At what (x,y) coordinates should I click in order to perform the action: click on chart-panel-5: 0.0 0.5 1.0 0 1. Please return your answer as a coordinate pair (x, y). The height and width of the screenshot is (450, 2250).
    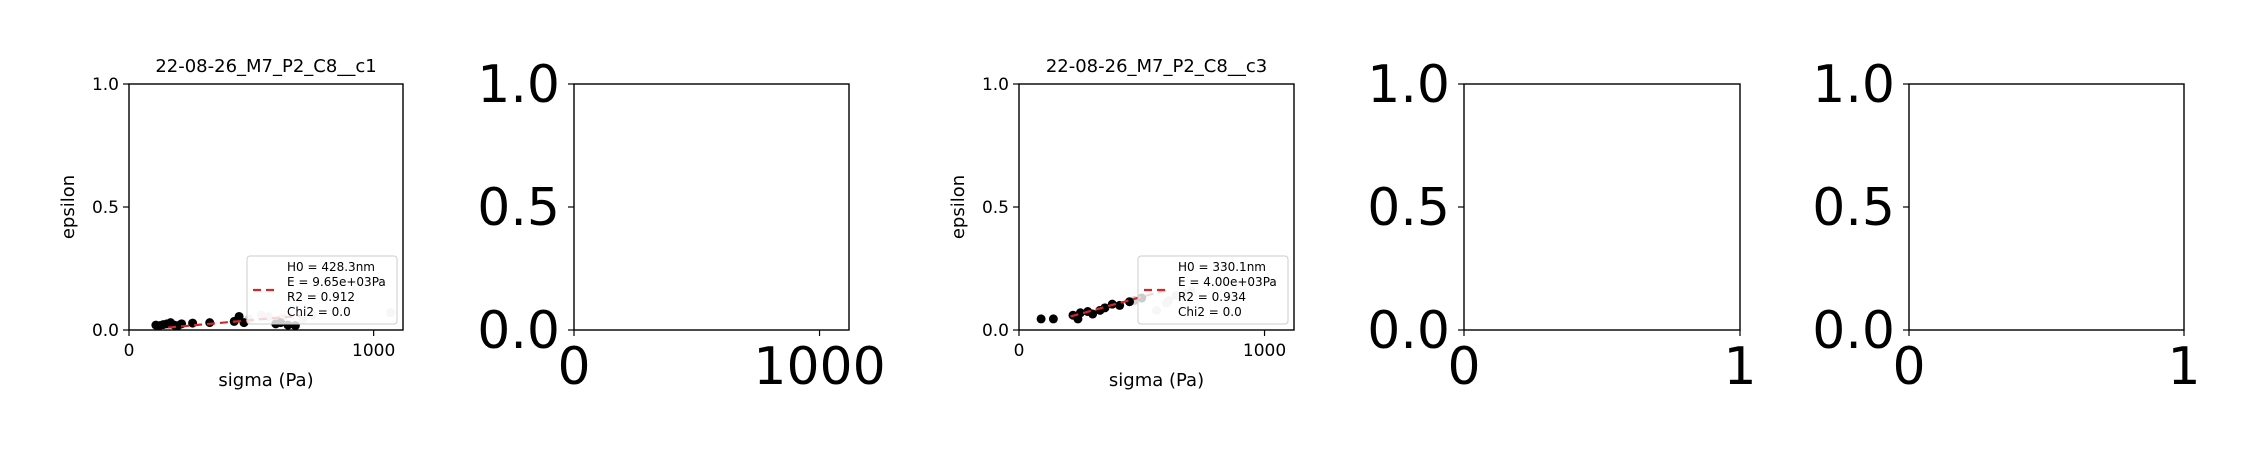
    Looking at the image, I should click on (2006, 226).